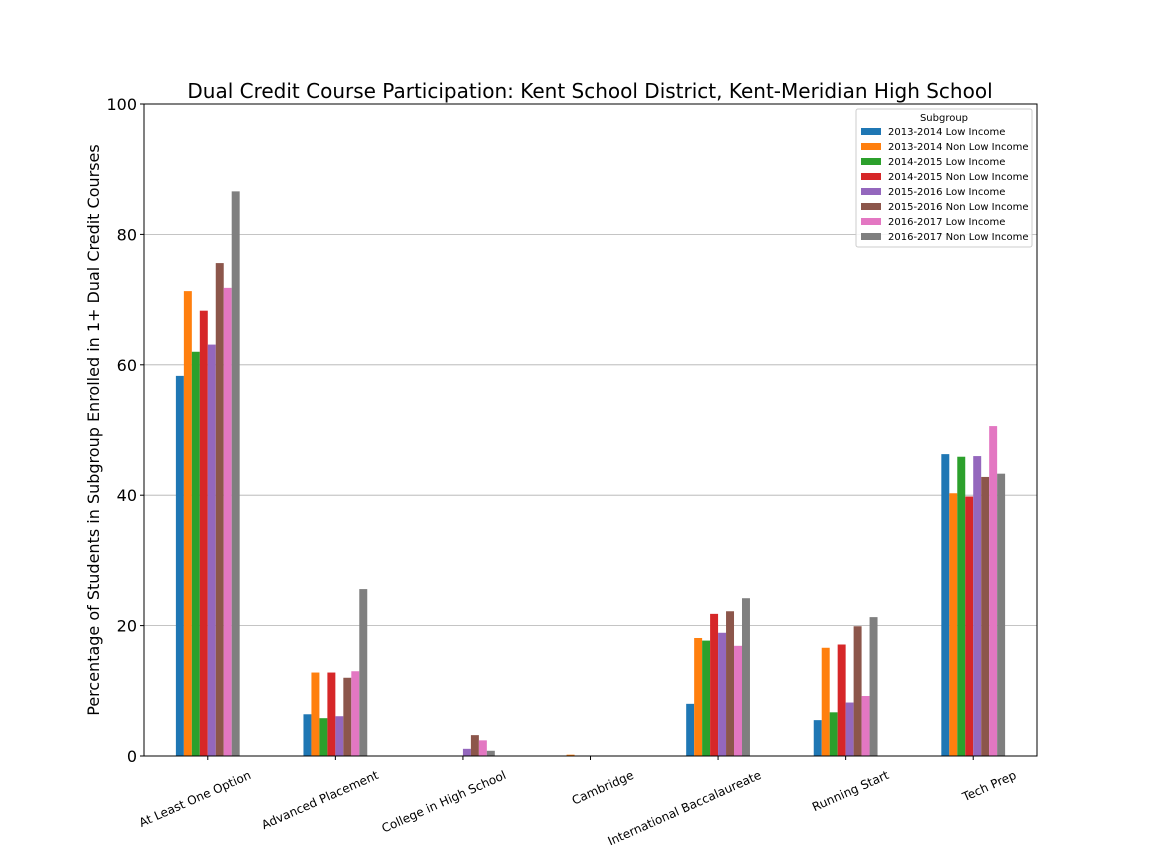 Image resolution: width=1152 pixels, height=864 pixels. What do you see at coordinates (603, 788) in the screenshot?
I see `x-tick-label: Cambridge` at bounding box center [603, 788].